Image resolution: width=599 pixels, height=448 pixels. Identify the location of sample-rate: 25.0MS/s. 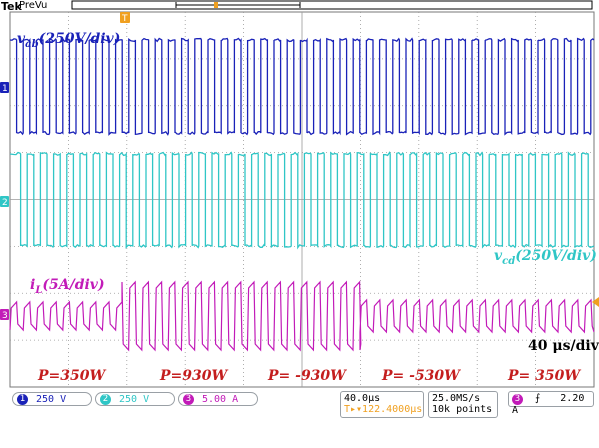
(456, 398).